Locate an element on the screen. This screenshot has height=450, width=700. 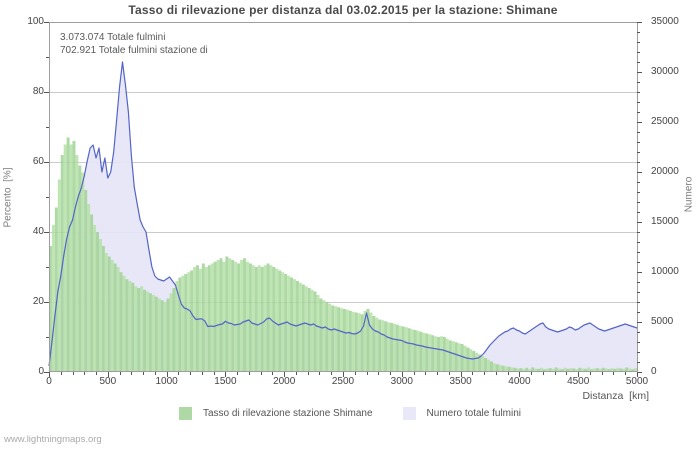
x-tick-label: 2000 is located at coordinates (284, 381).